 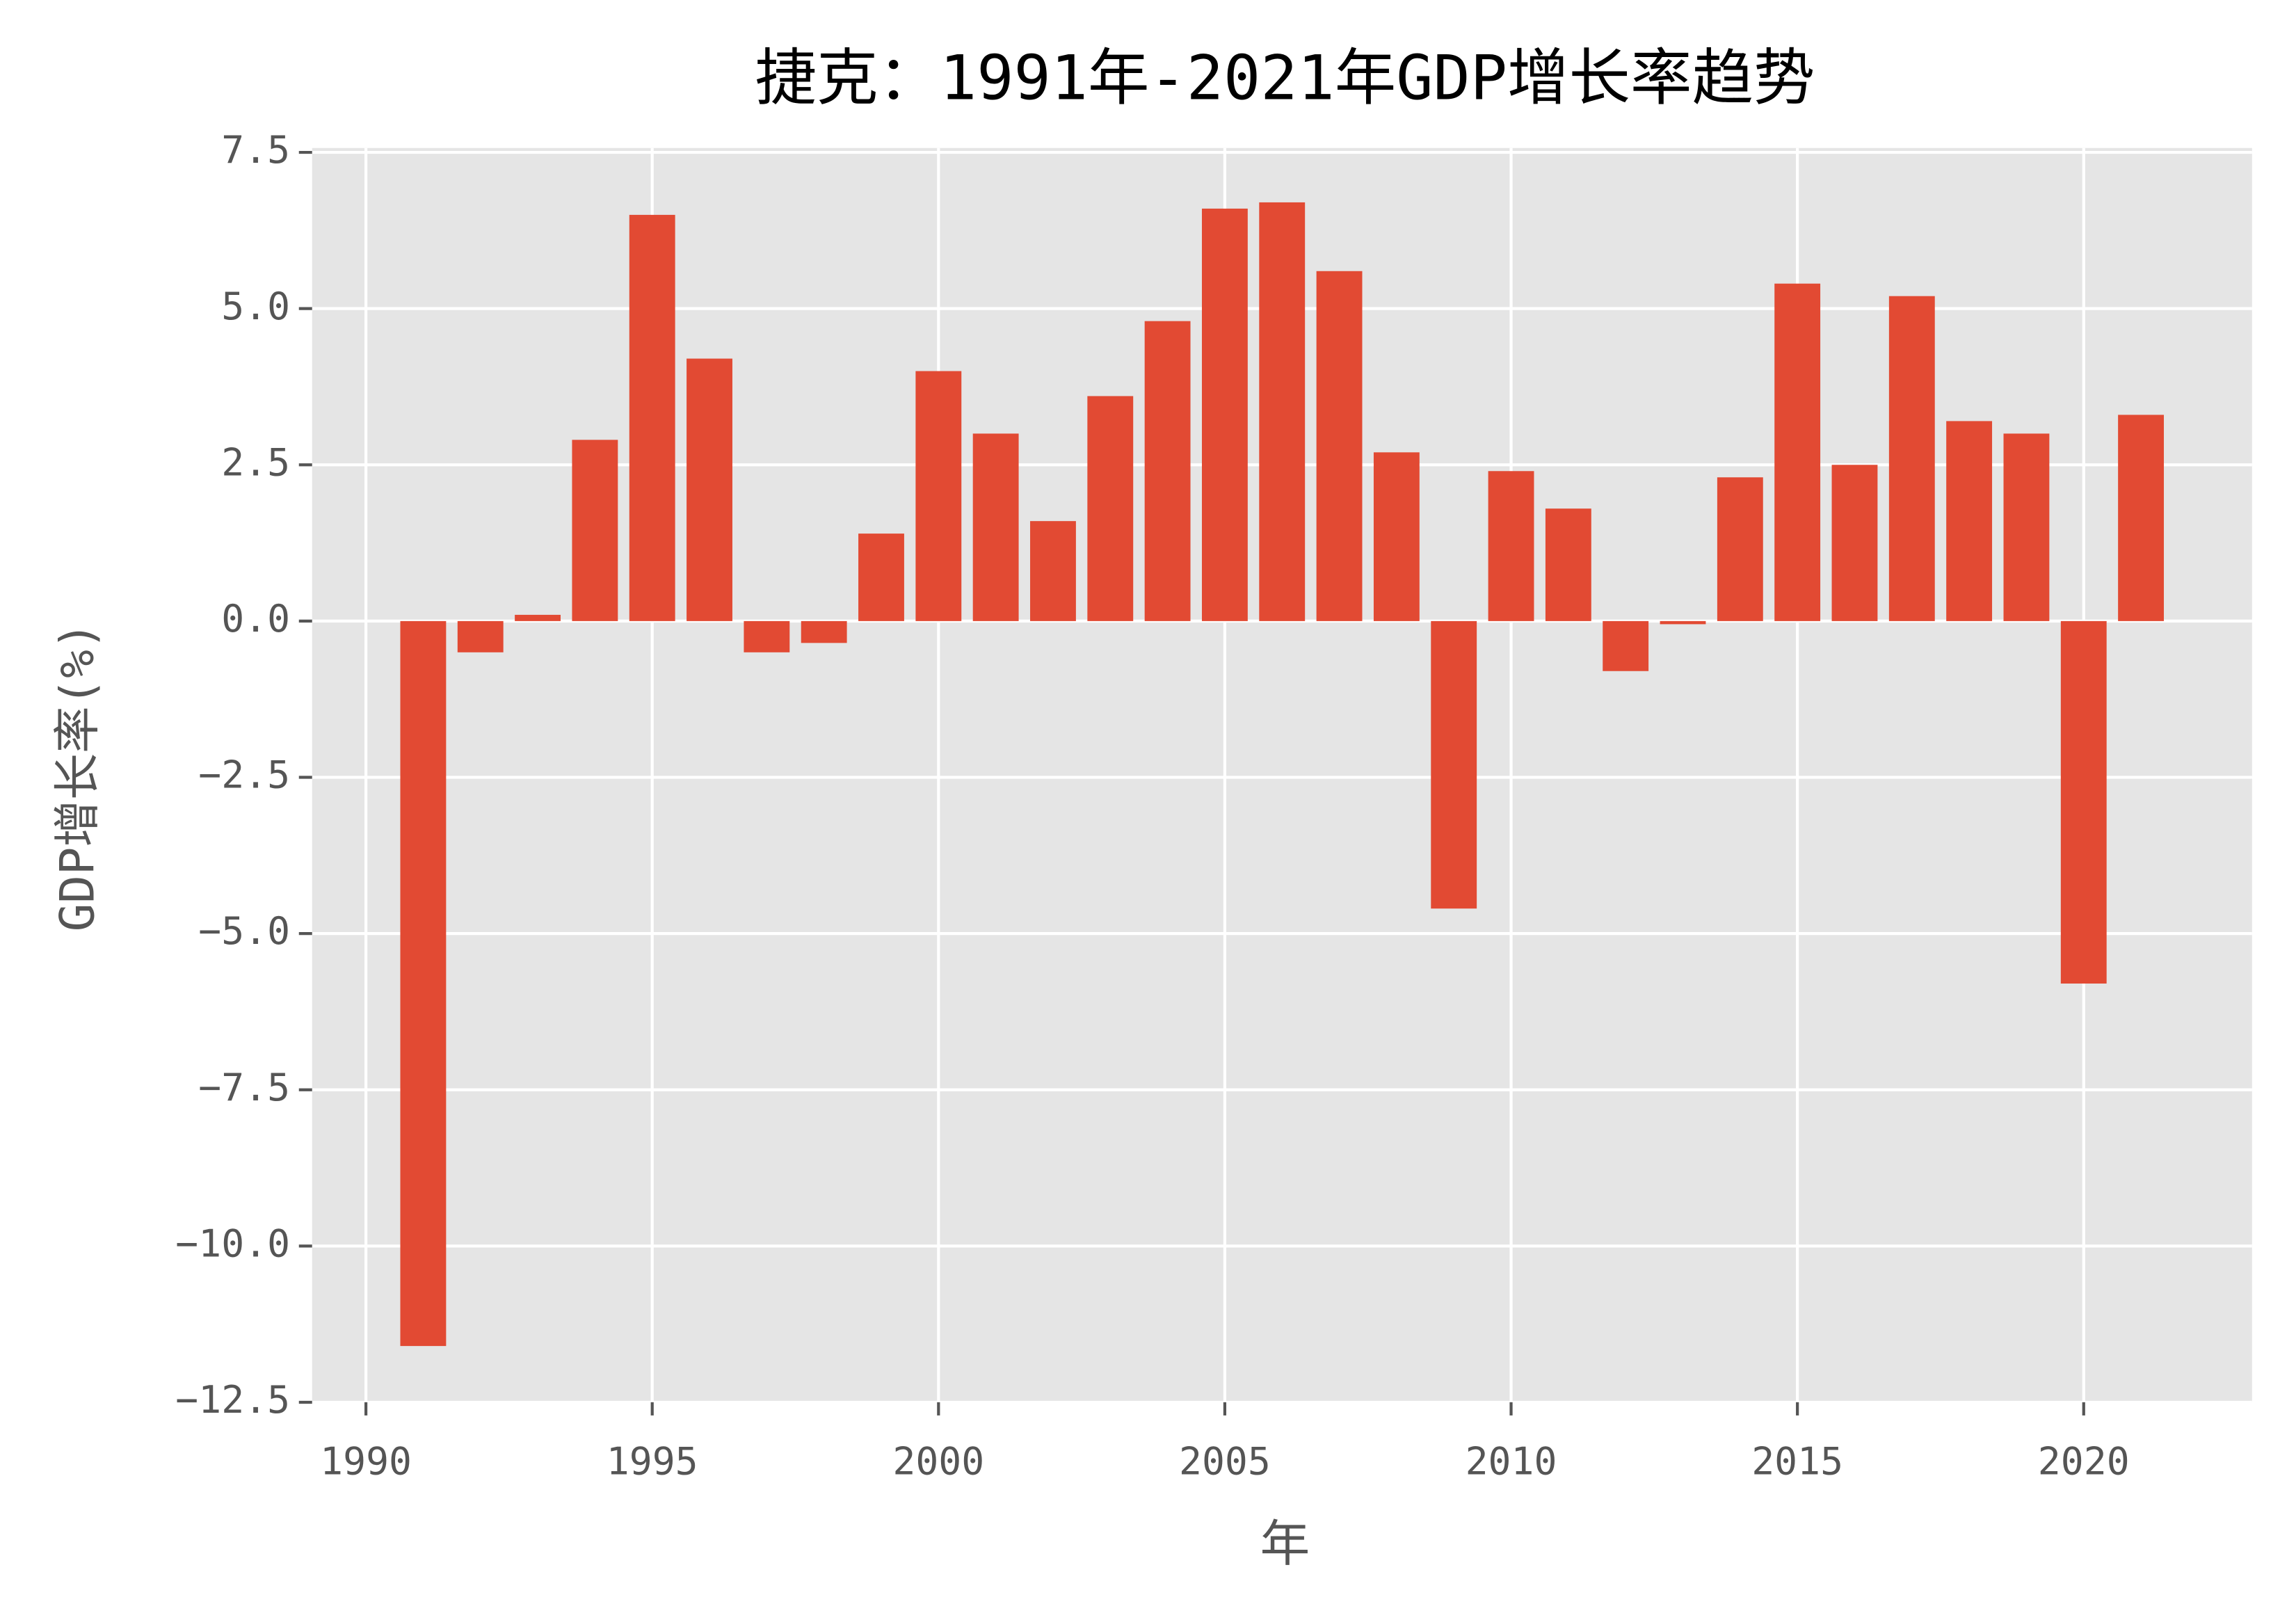 I want to click on y-tick-label: 7.5, so click(x=255, y=149).